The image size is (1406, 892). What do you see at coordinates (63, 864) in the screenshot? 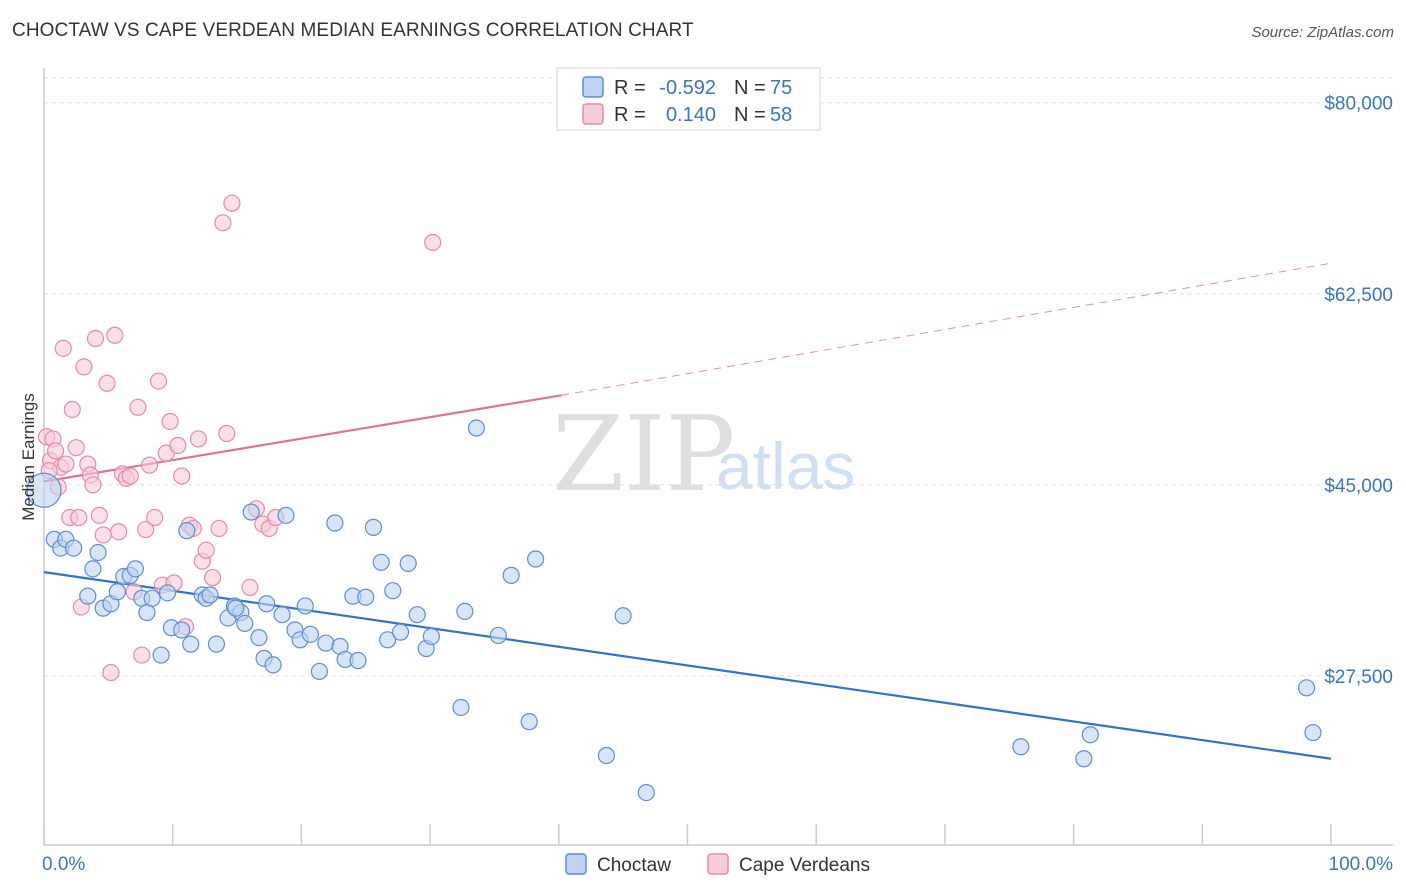
I see `x-tick-label-start: 0.0%` at bounding box center [63, 864].